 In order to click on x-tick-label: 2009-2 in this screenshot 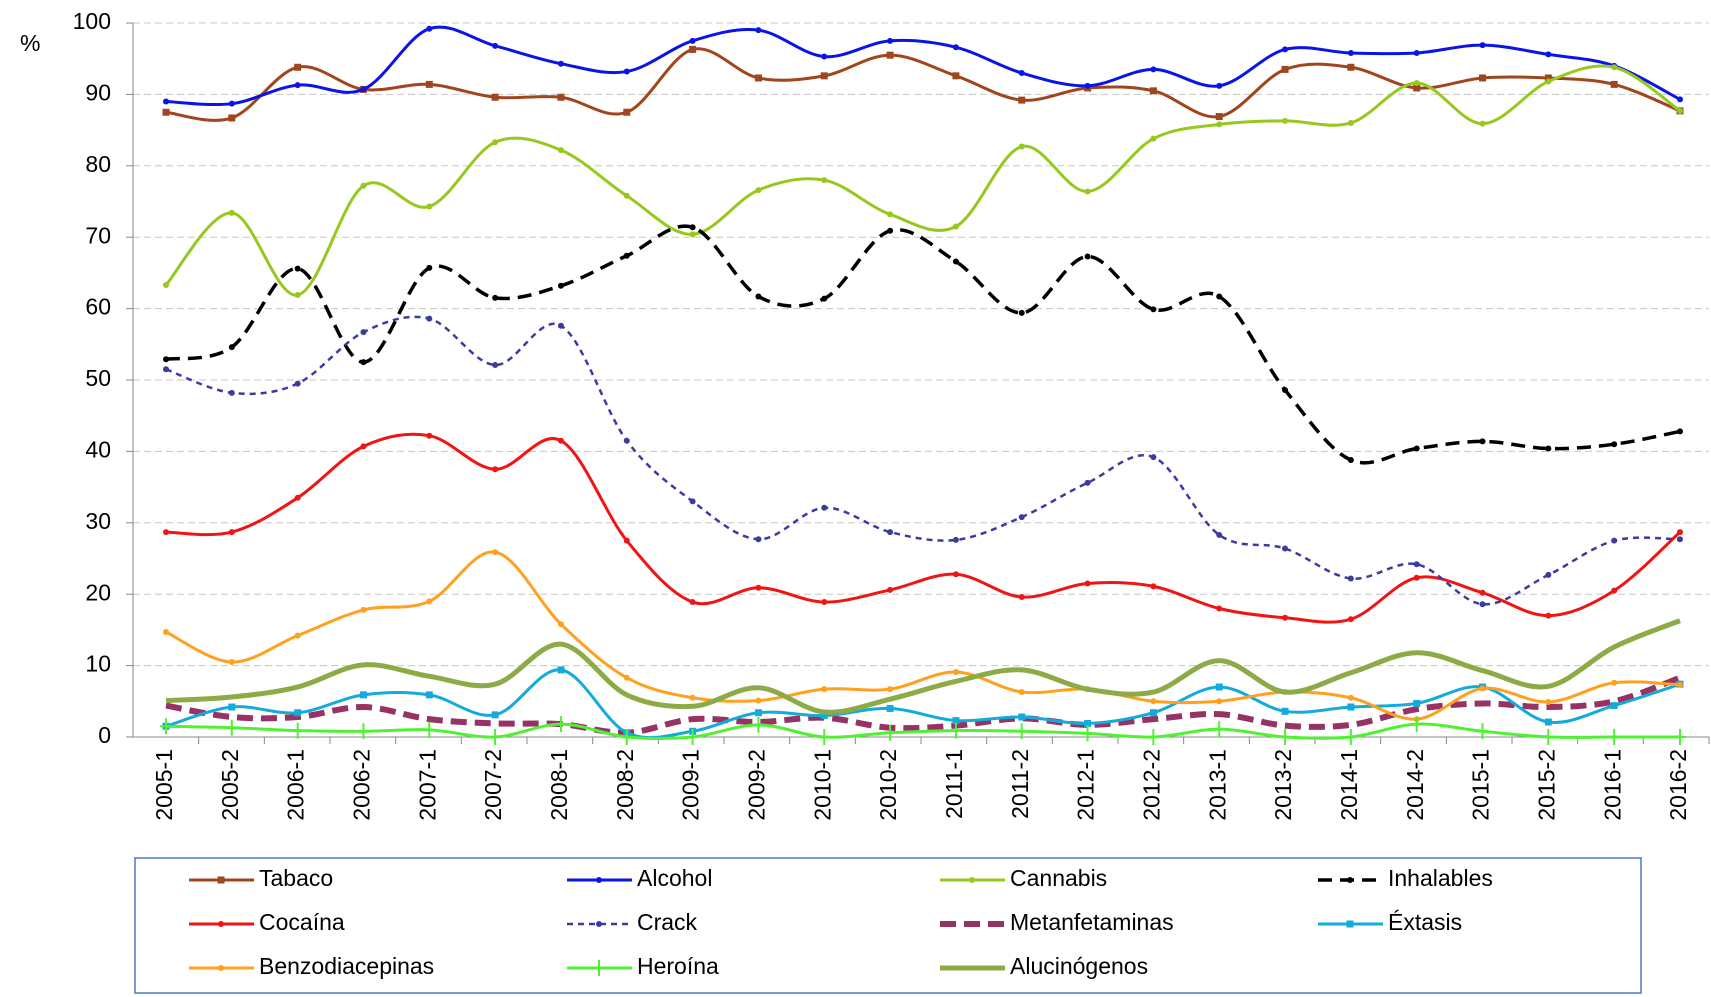, I will do `click(757, 785)`.